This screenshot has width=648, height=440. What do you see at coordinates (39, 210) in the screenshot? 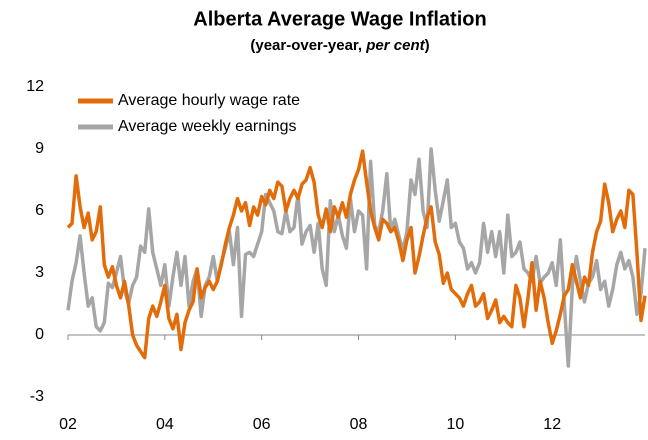
I see `y-tick-label: 6` at bounding box center [39, 210].